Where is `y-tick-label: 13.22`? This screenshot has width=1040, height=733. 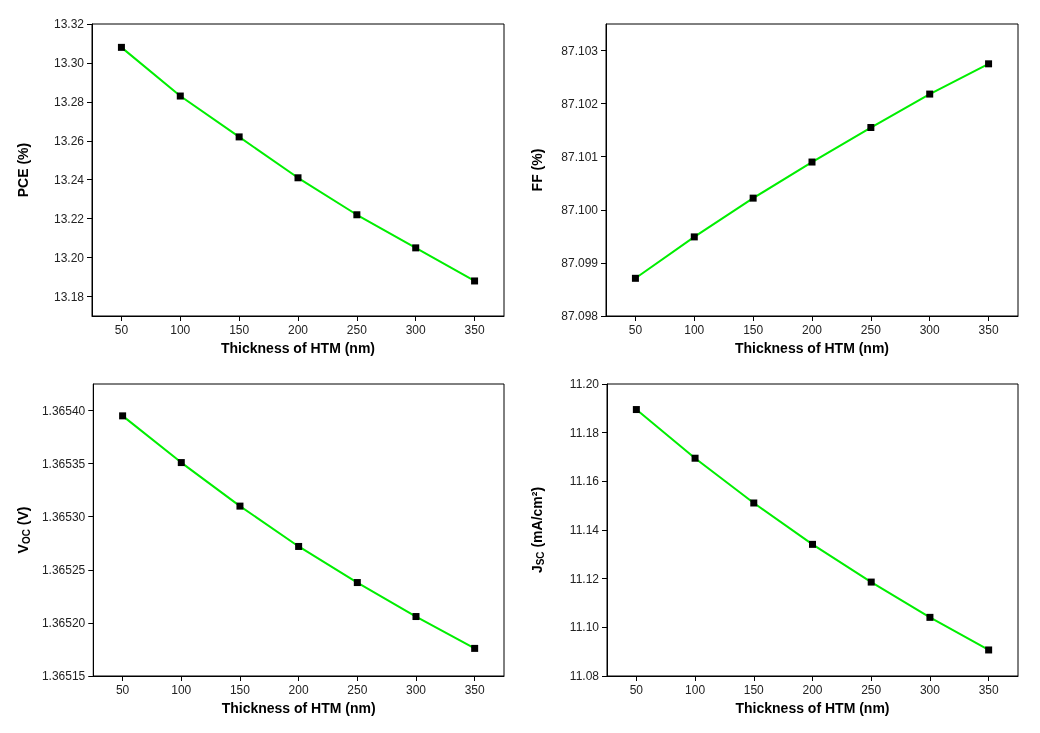 y-tick-label: 13.22 is located at coordinates (69, 218).